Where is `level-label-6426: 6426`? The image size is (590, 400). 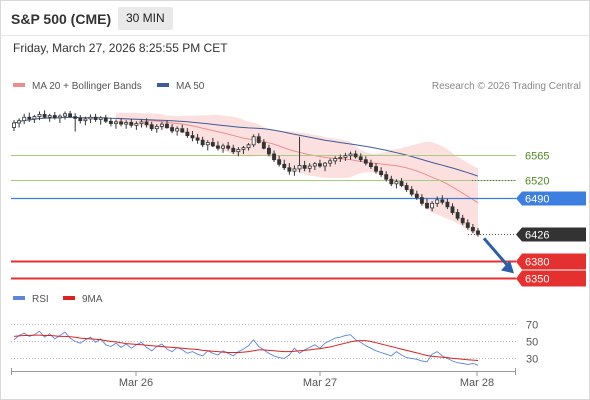
level-label-6426: 6426 is located at coordinates (537, 236).